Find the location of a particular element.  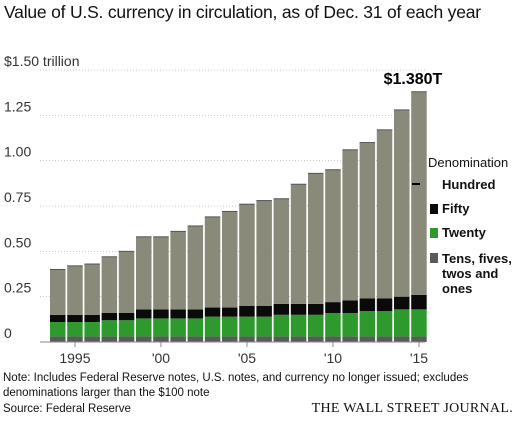

x-tick-label: '05 is located at coordinates (247, 358).